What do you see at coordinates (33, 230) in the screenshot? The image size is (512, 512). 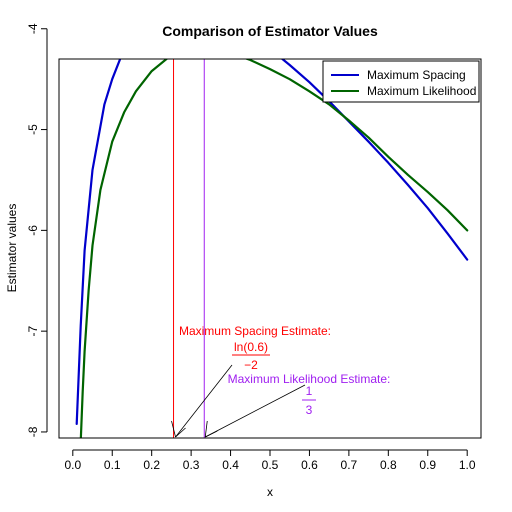 I see `y-tick-label: -6` at bounding box center [33, 230].